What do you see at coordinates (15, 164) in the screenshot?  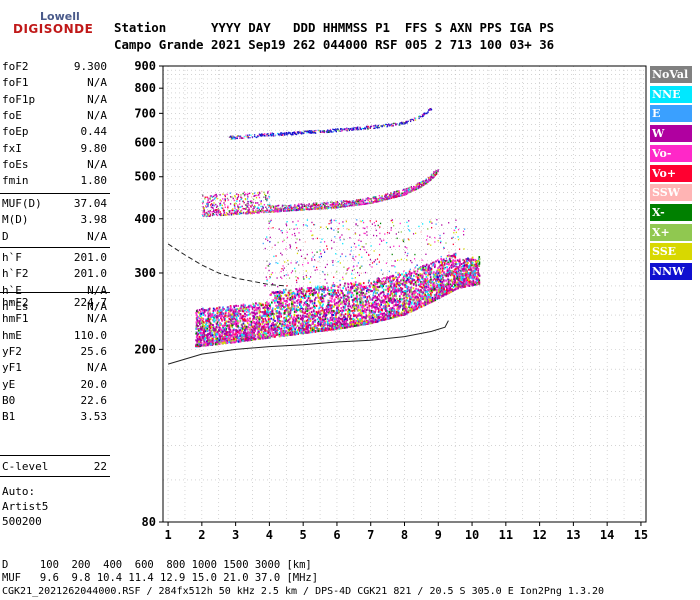 I see `param-name: foEs` at bounding box center [15, 164].